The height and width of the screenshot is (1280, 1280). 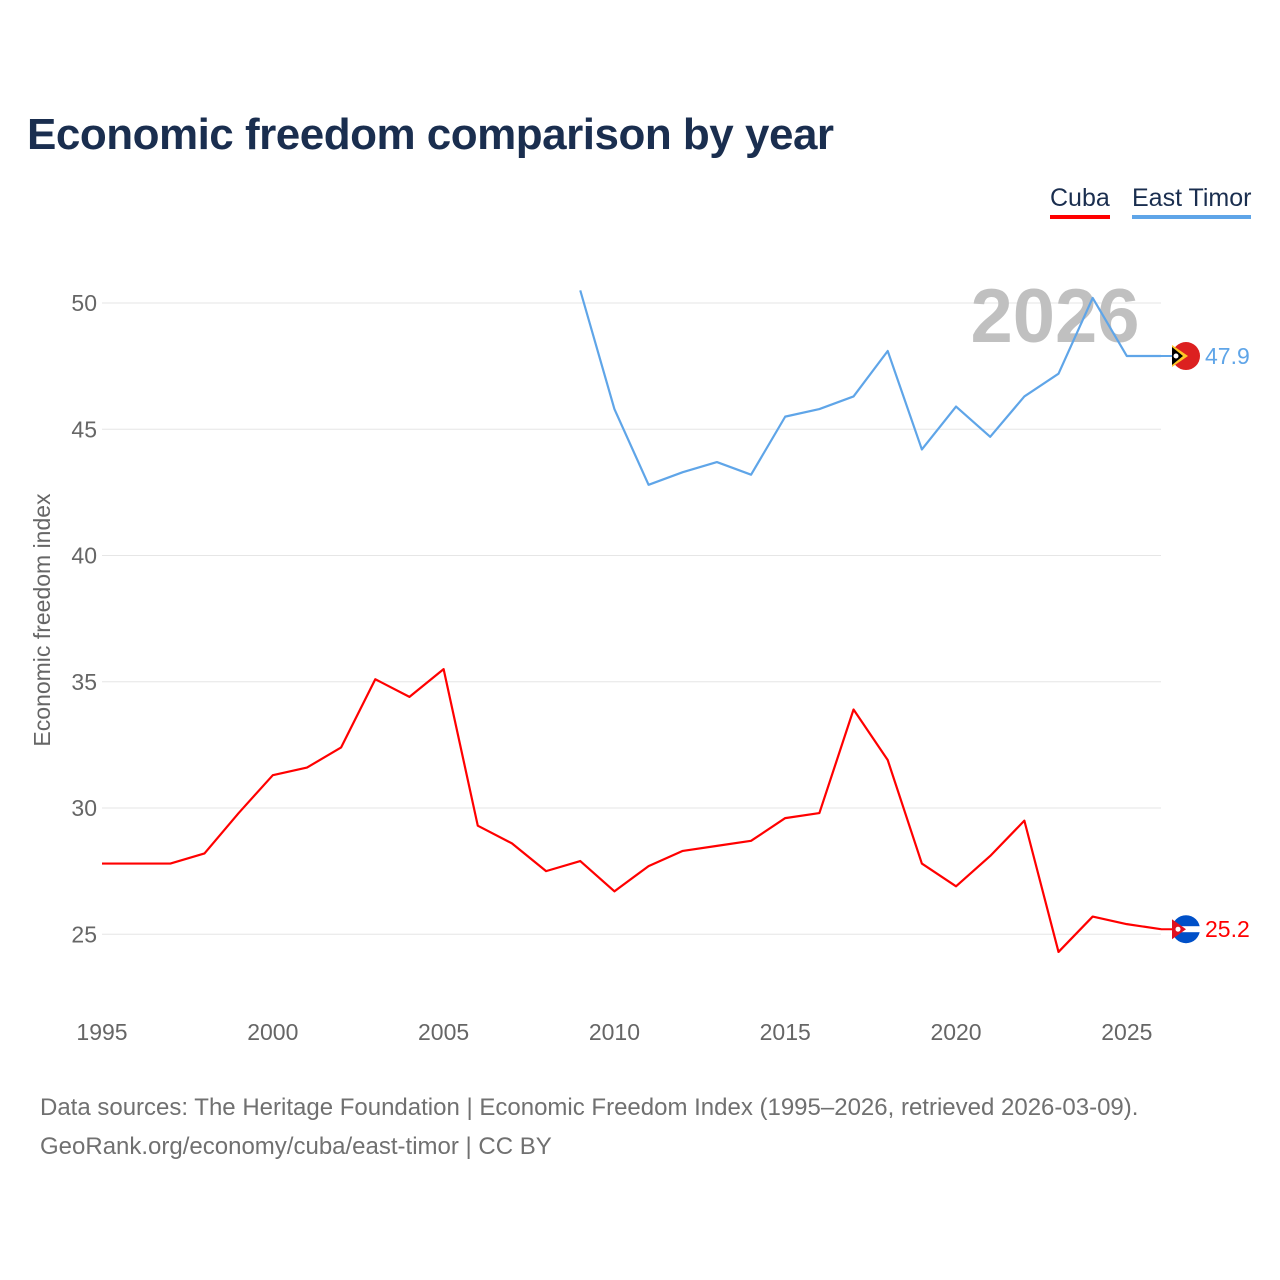 I want to click on y-tick-label: 45, so click(x=84, y=429).